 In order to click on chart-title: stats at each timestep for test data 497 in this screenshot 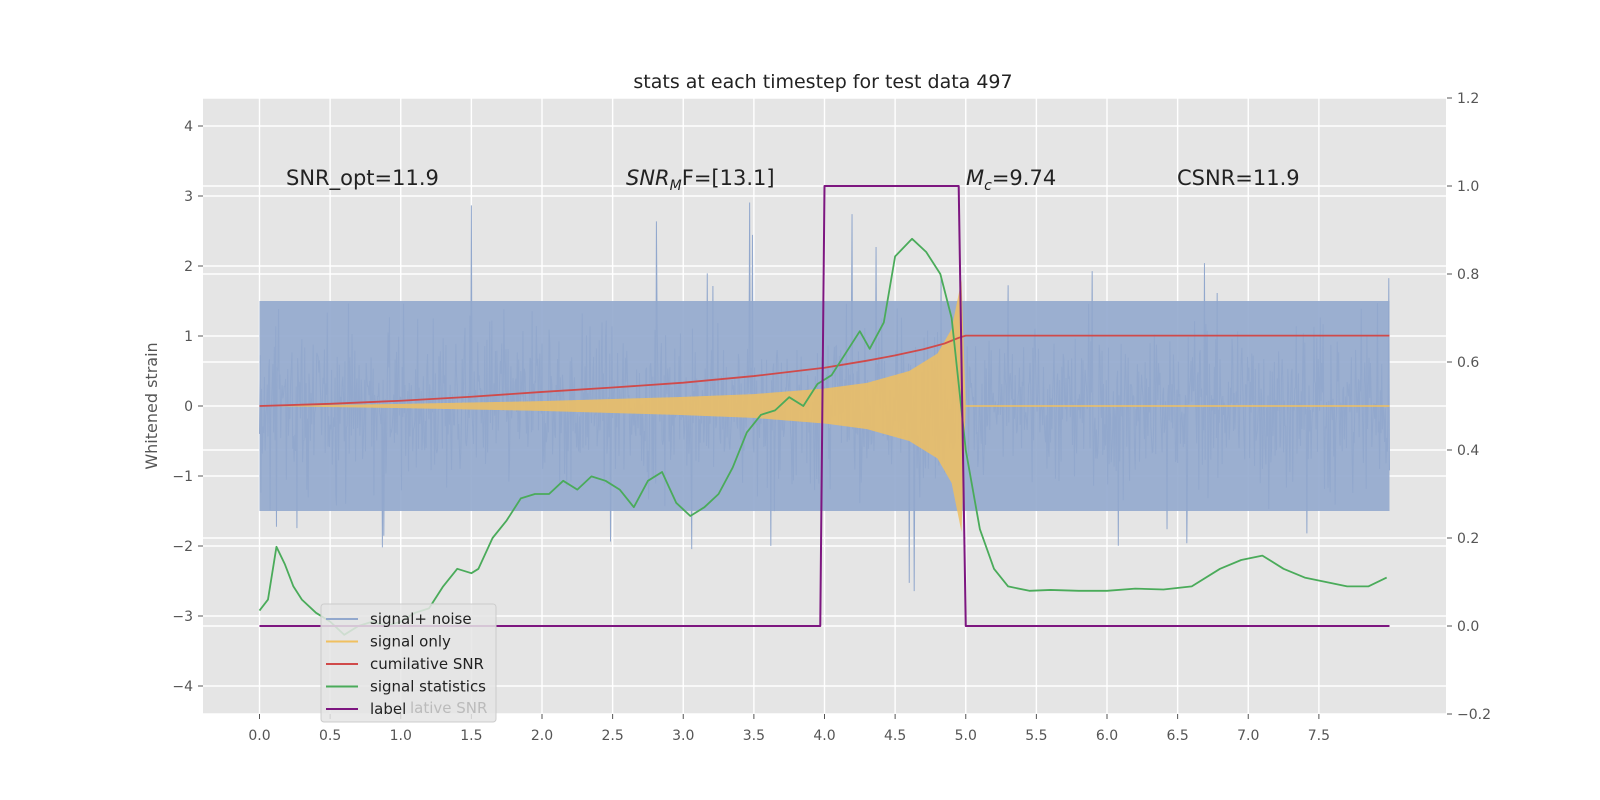, I will do `click(822, 82)`.